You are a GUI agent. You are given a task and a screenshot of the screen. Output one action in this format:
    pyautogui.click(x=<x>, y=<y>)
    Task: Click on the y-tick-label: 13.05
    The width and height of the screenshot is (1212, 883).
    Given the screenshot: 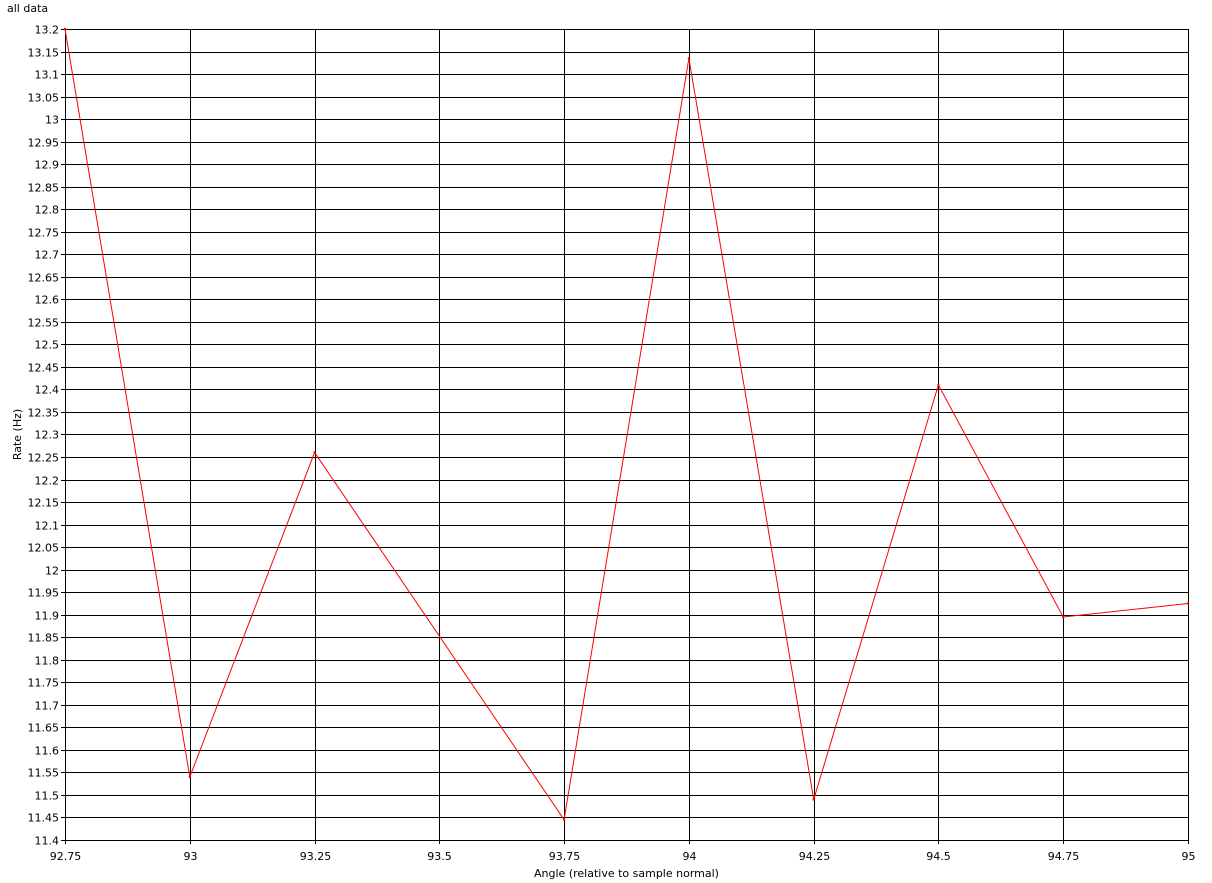 What is the action you would take?
    pyautogui.click(x=44, y=98)
    